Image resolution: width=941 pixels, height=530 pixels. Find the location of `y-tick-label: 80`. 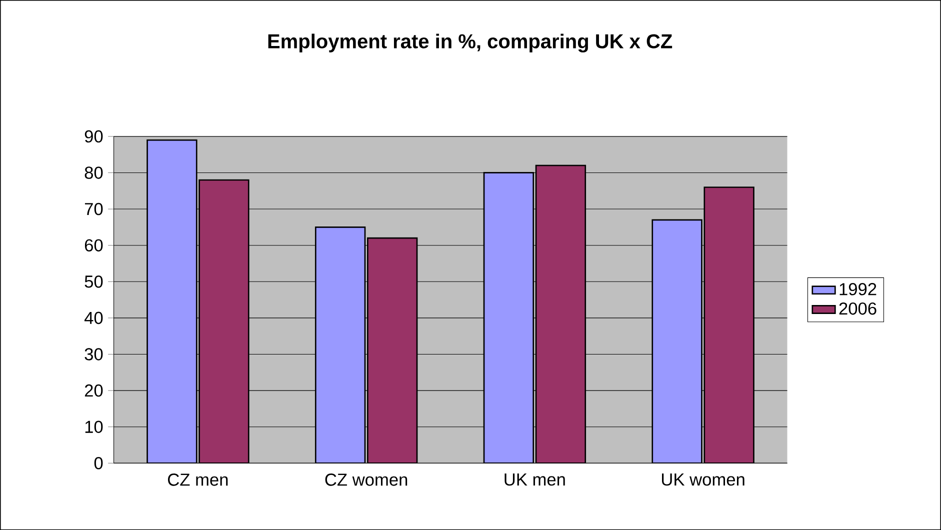

y-tick-label: 80 is located at coordinates (93, 172).